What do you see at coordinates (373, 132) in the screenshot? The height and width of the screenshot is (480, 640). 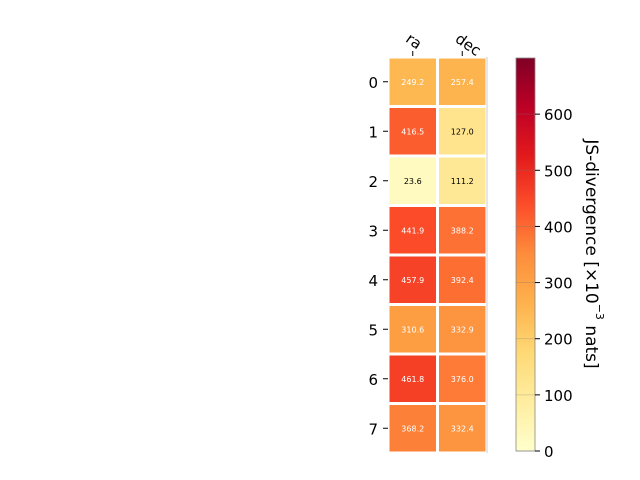 I see `y-tick-label: 1` at bounding box center [373, 132].